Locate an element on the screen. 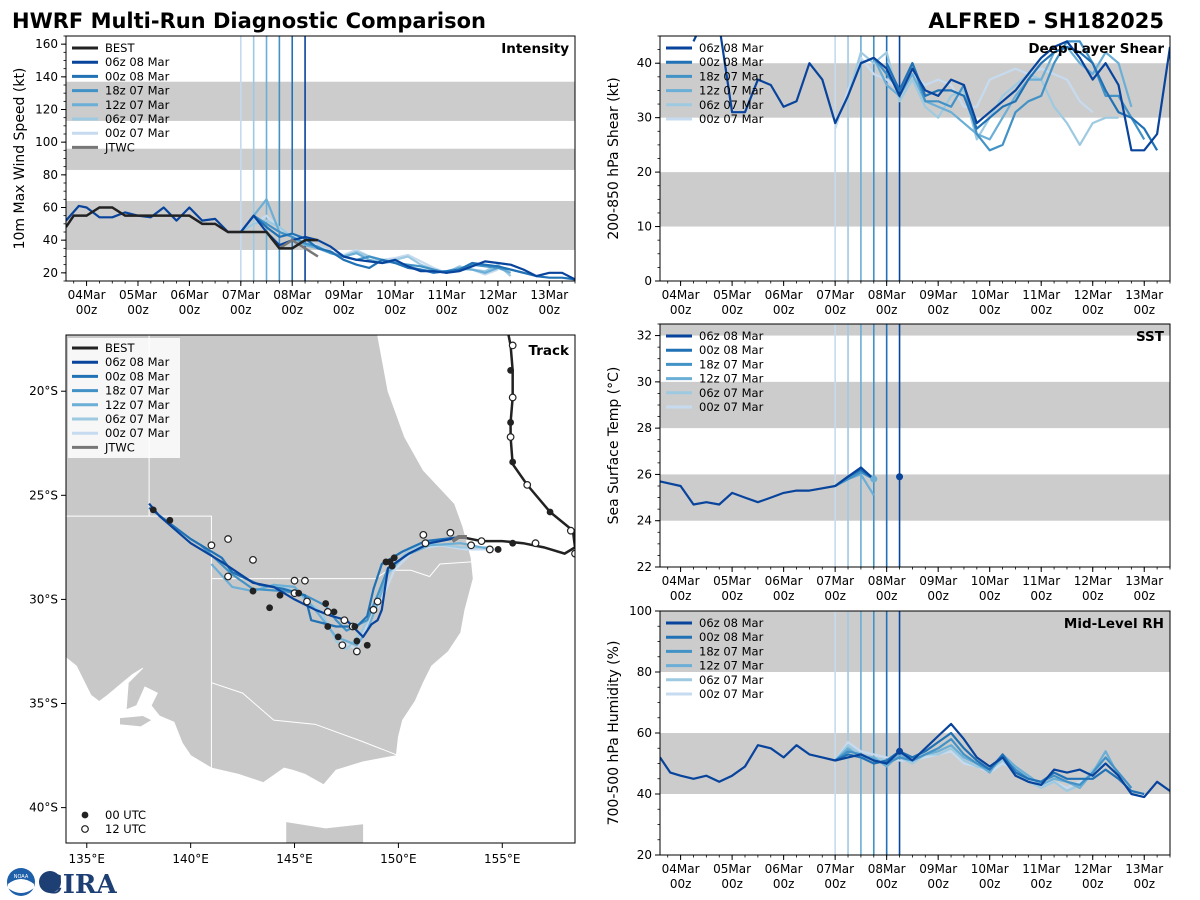 This screenshot has width=1200, height=900. intensity-xtick-label-date-1: 05Mar is located at coordinates (138, 295).